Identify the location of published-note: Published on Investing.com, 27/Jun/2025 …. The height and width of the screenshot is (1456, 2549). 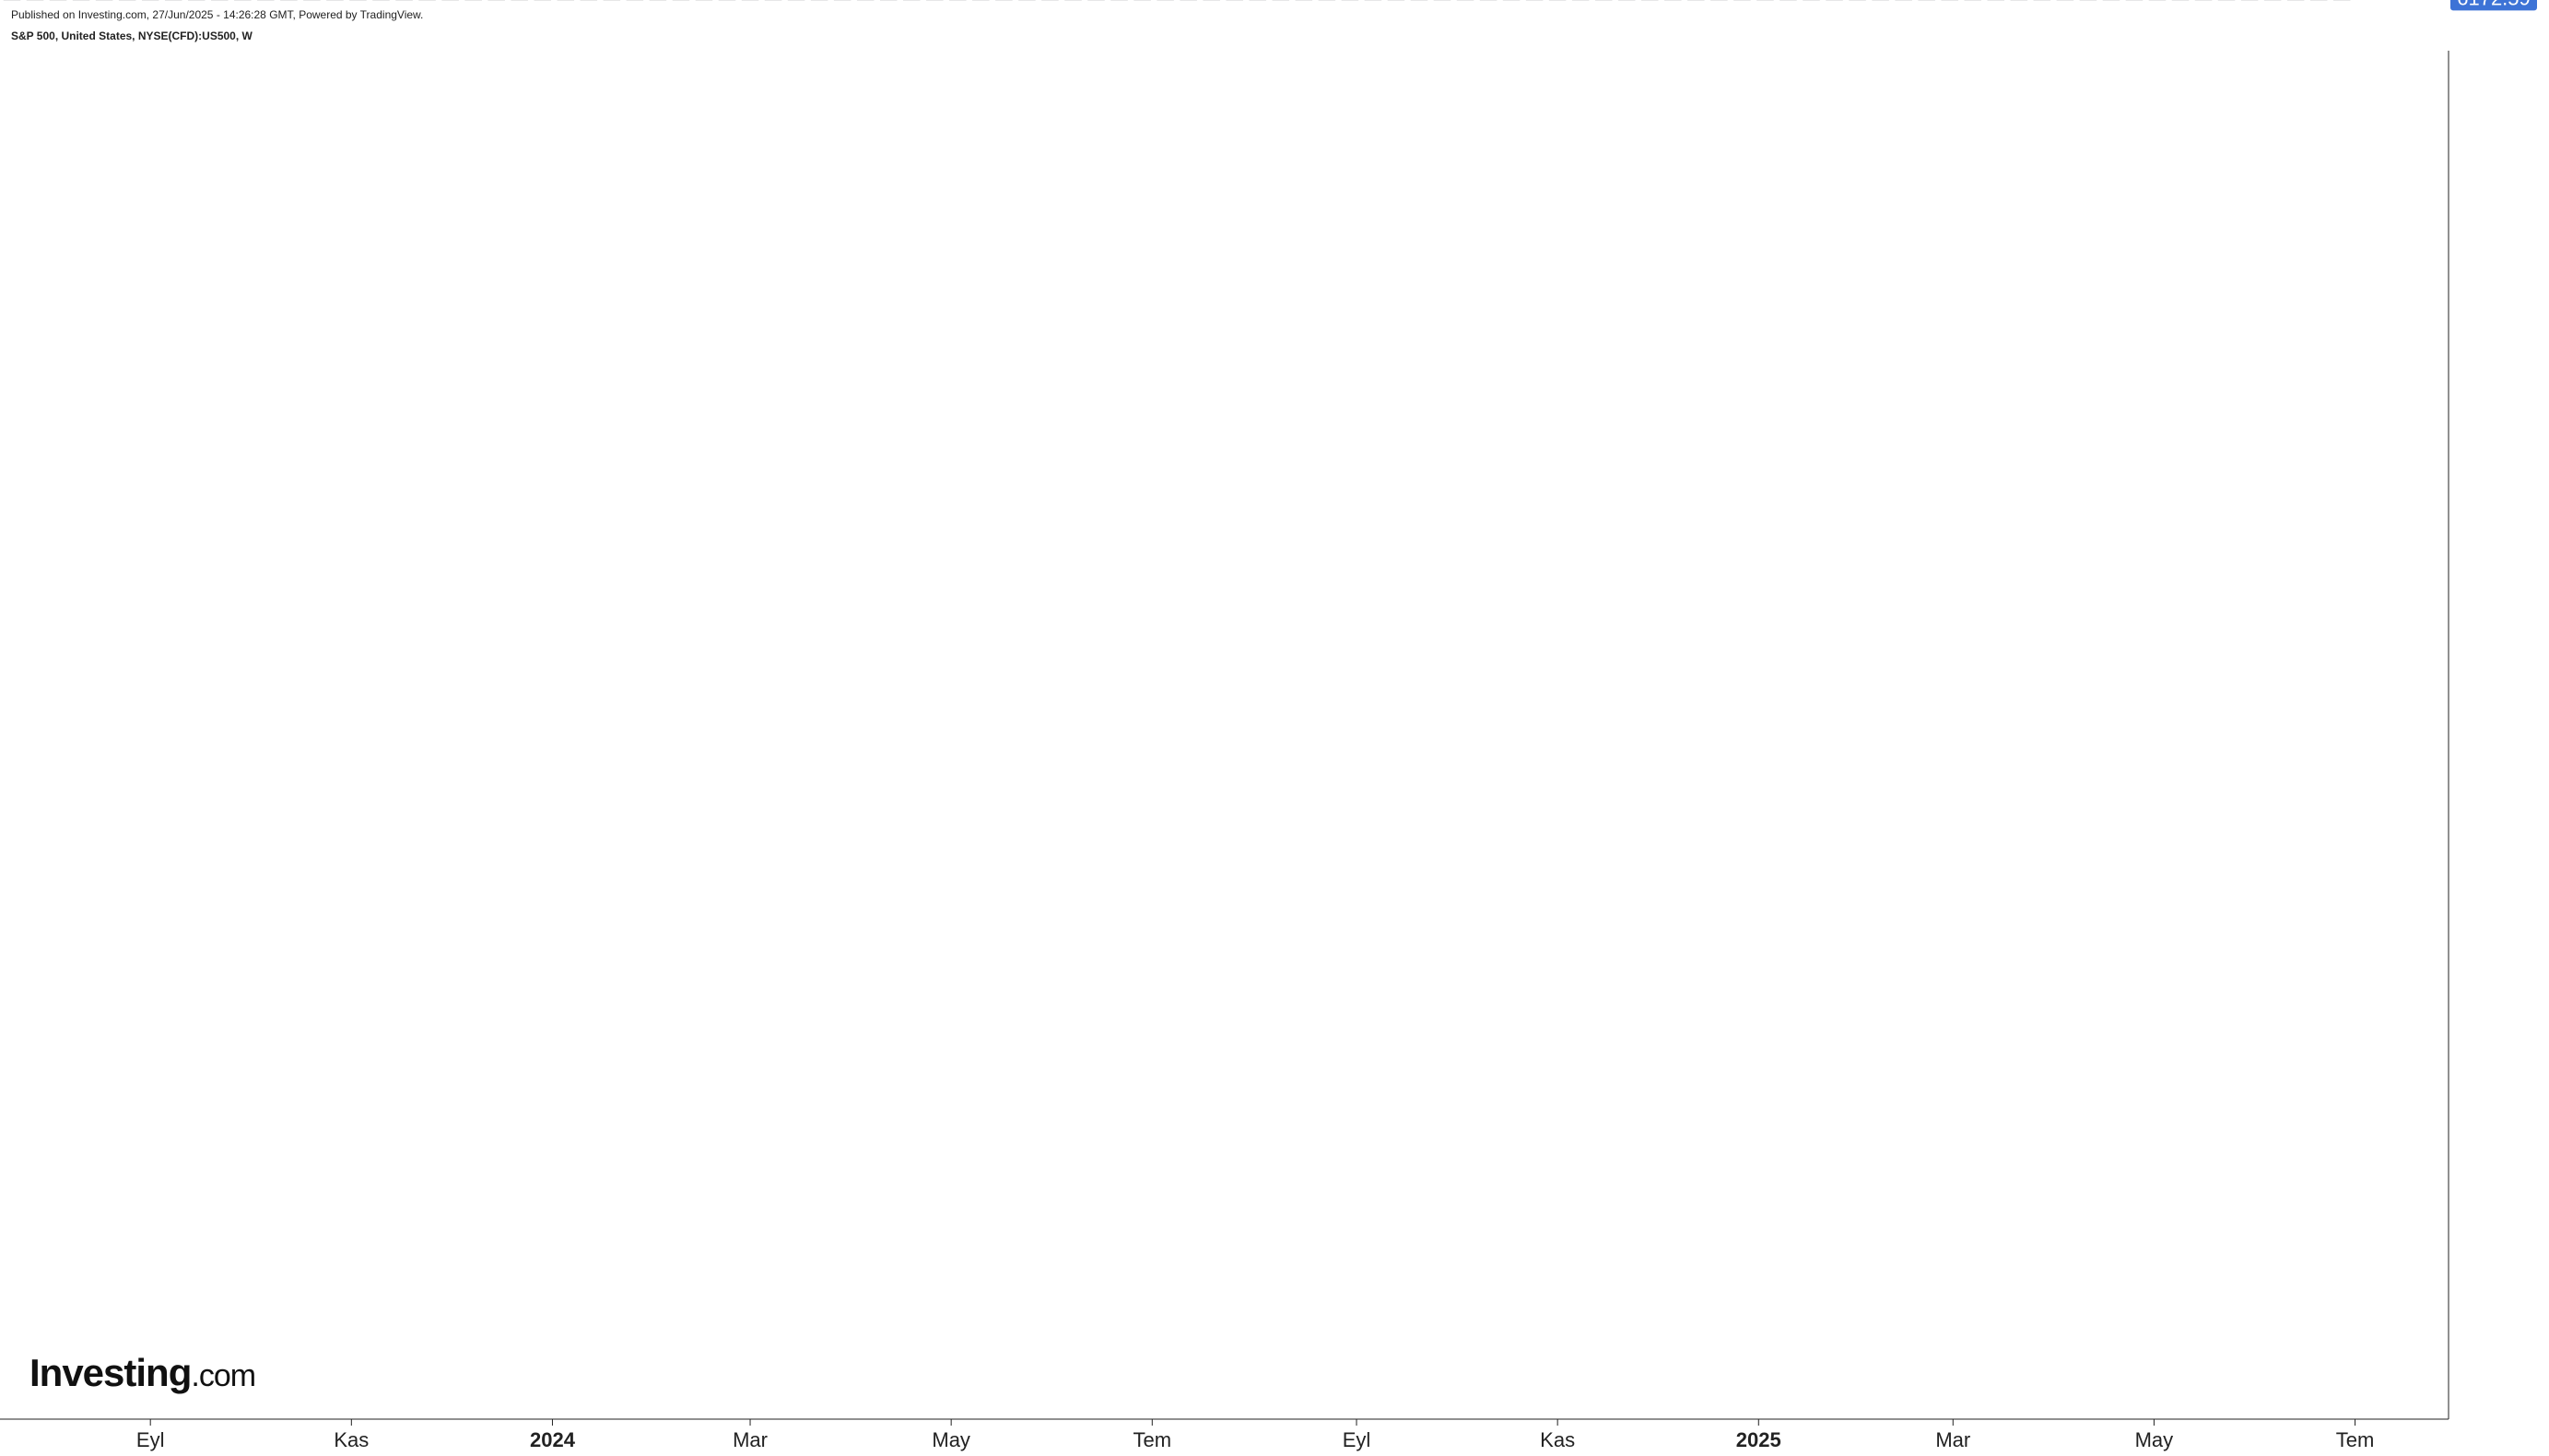
(217, 14).